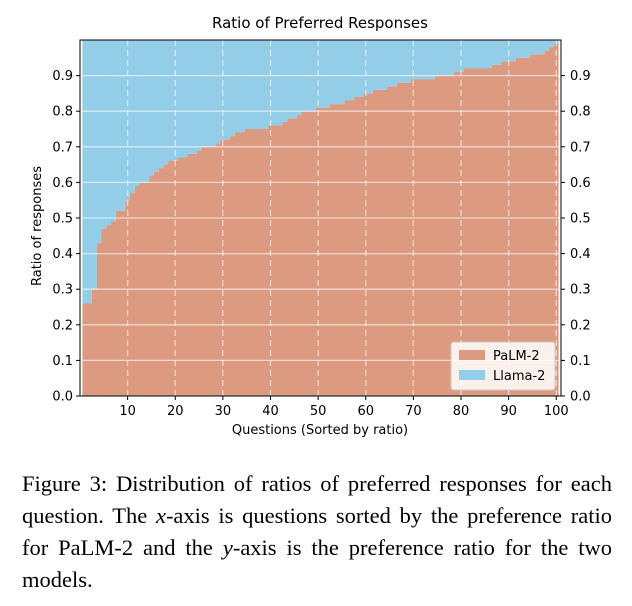 Image resolution: width=632 pixels, height=606 pixels. Describe the element at coordinates (62, 183) in the screenshot. I see `y-tick-label-left: 0.6` at that location.